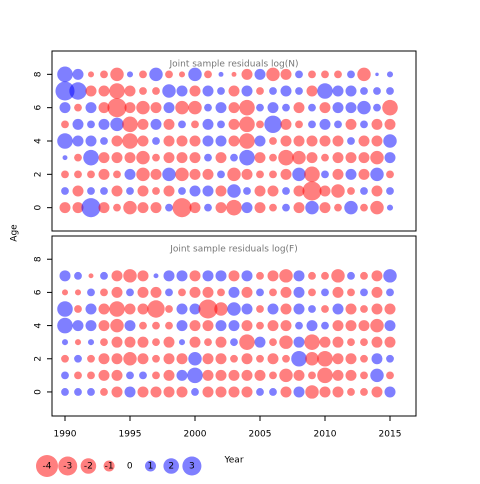 The width and height of the screenshot is (480, 484). What do you see at coordinates (195, 435) in the screenshot?
I see `x-tick-label: 2000` at bounding box center [195, 435].